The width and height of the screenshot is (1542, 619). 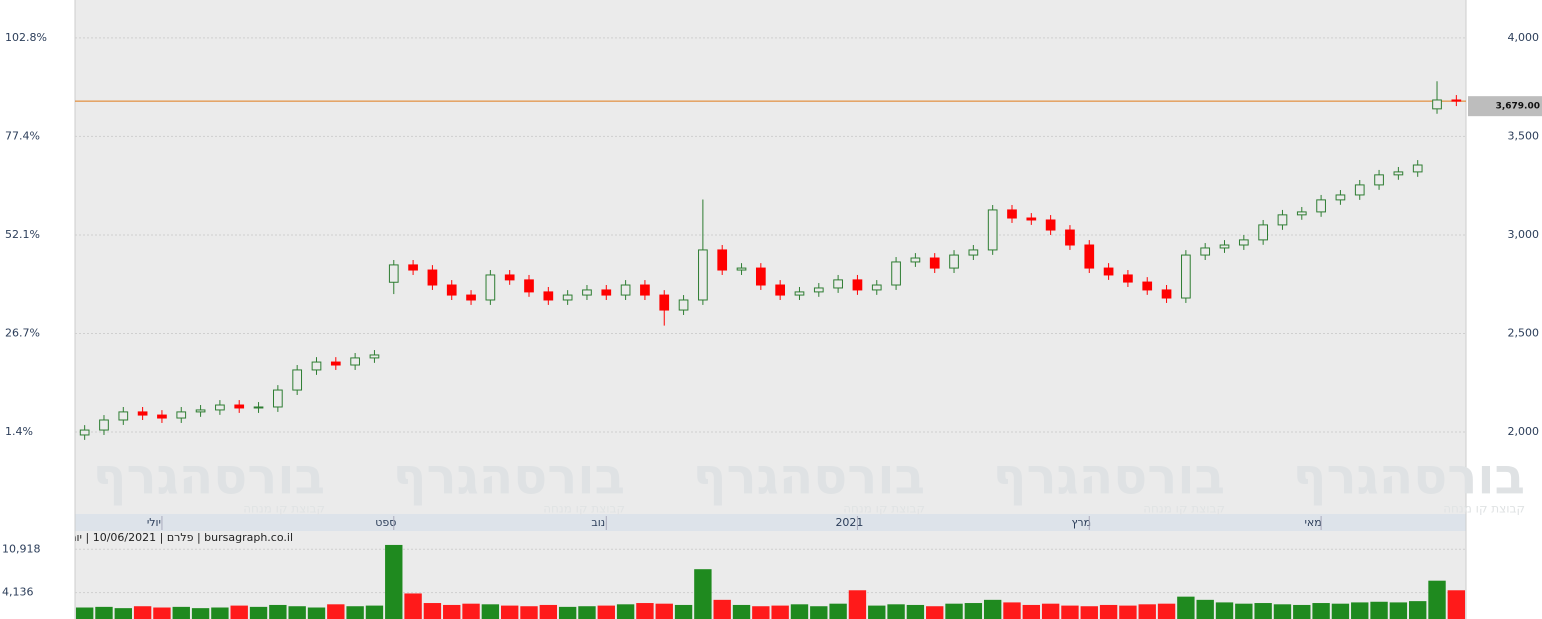 What do you see at coordinates (19, 431) in the screenshot?
I see `y2-tick-label: 1.4%` at bounding box center [19, 431].